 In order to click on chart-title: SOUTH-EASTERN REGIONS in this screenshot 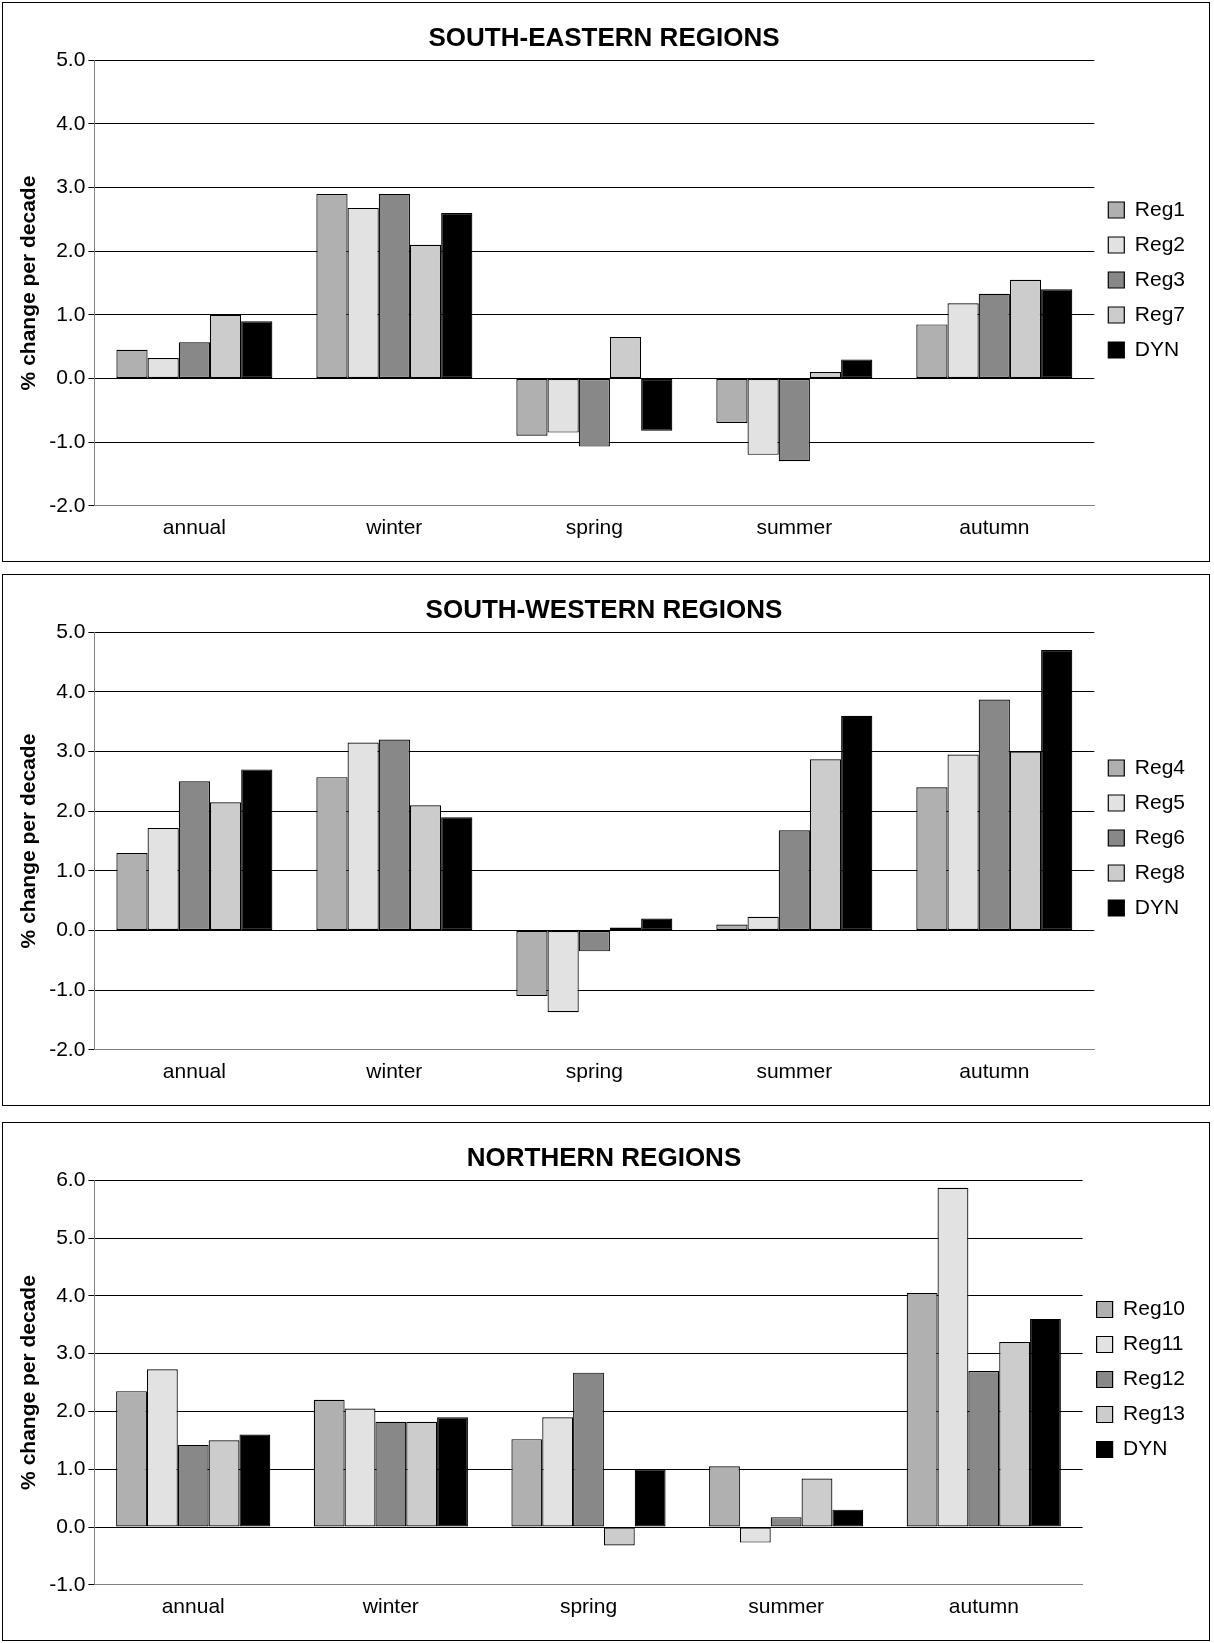, I will do `click(604, 36)`.